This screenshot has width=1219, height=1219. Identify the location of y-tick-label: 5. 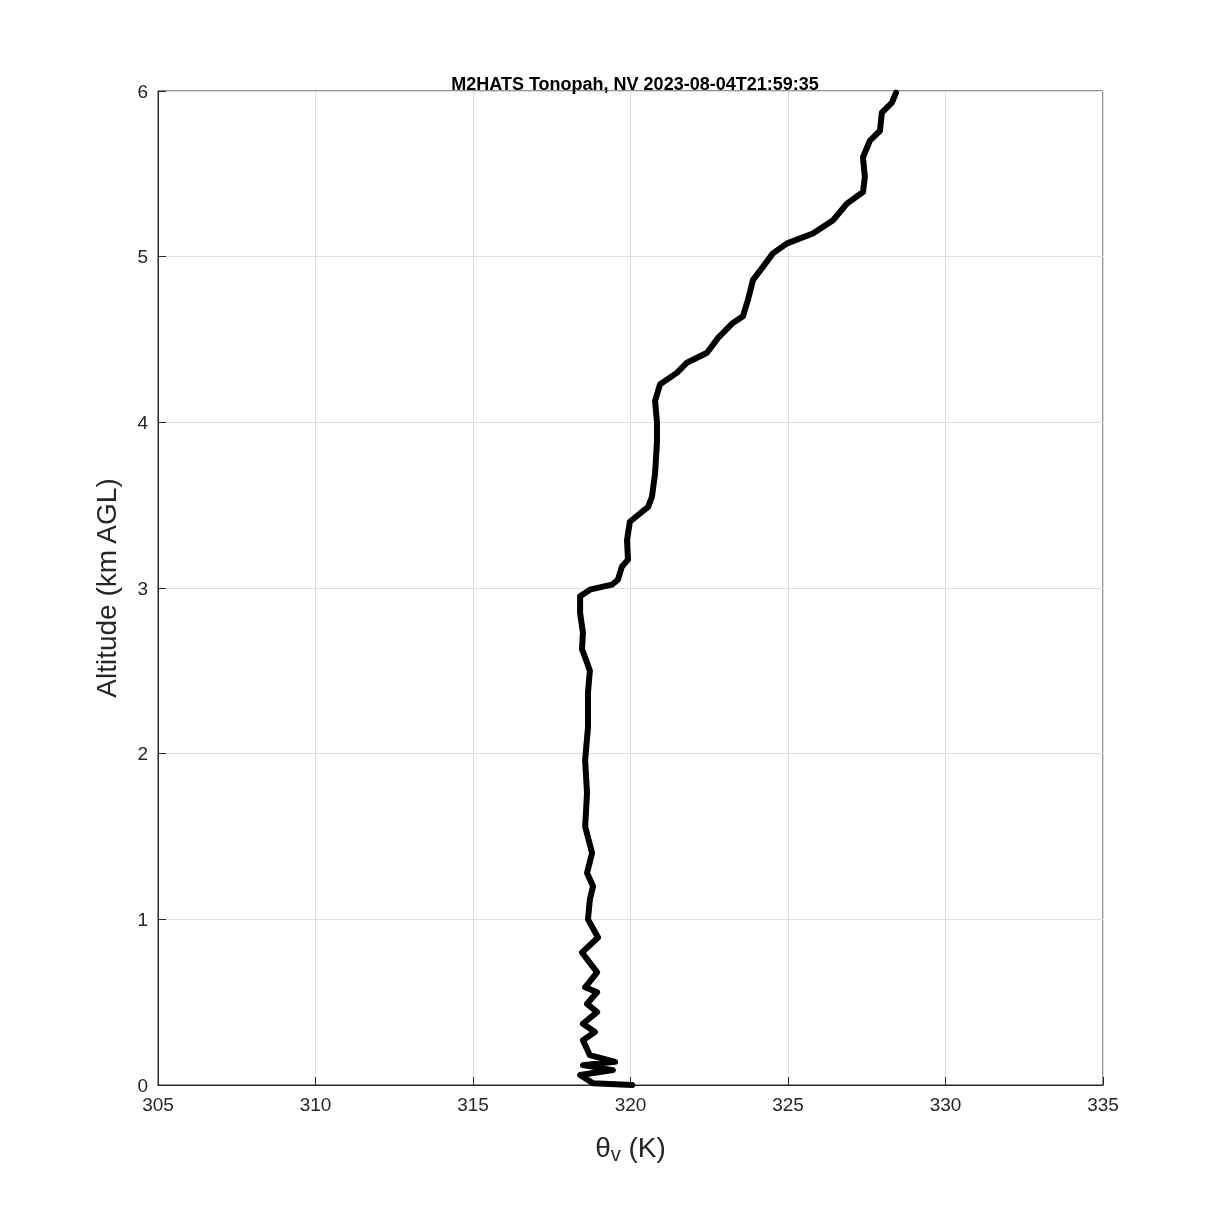
(142, 257).